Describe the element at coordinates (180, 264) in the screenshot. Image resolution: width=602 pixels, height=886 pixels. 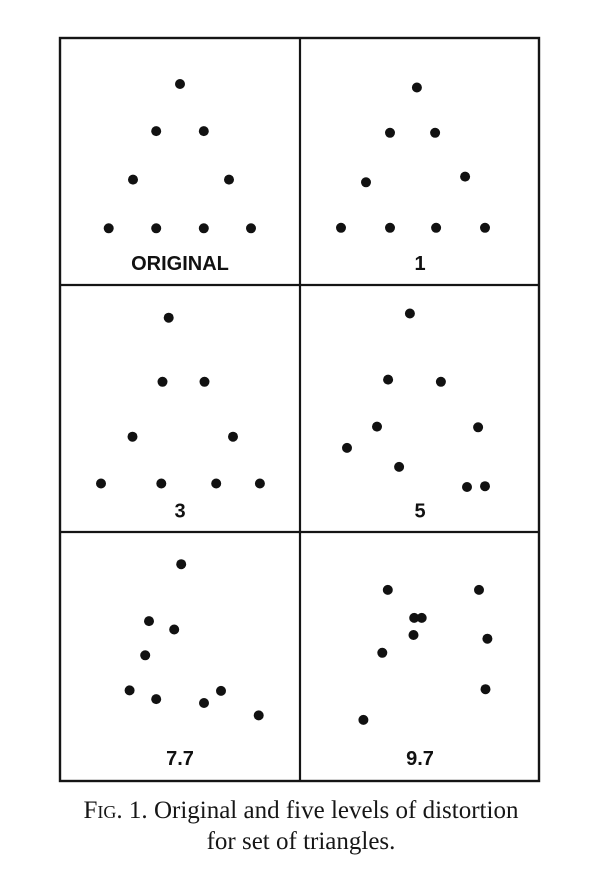
I see `panel-label: ORIGINAL` at that location.